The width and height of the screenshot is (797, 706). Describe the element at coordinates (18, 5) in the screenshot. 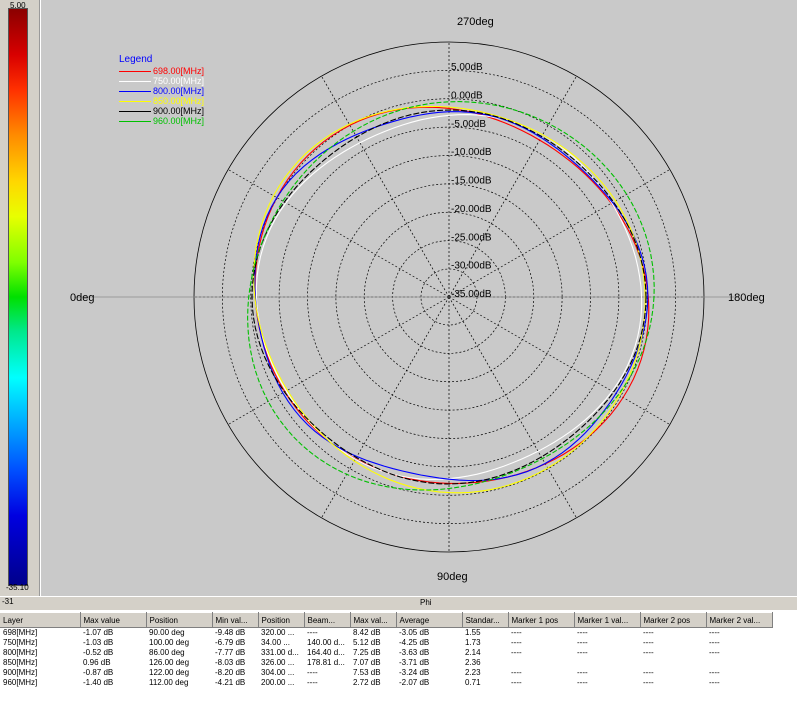

I see `colorbar-max-label: 5.00` at that location.